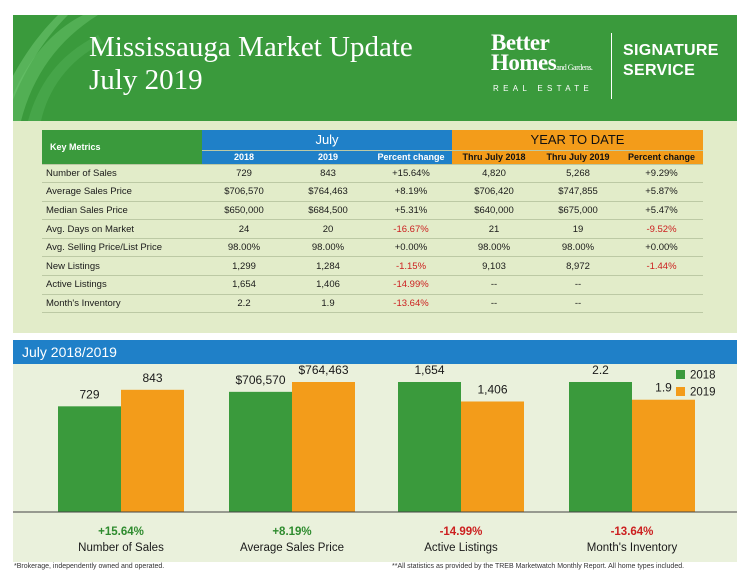 The width and height of the screenshot is (750, 580). What do you see at coordinates (122, 174) in the screenshot?
I see `metric-label: Number of Sales` at bounding box center [122, 174].